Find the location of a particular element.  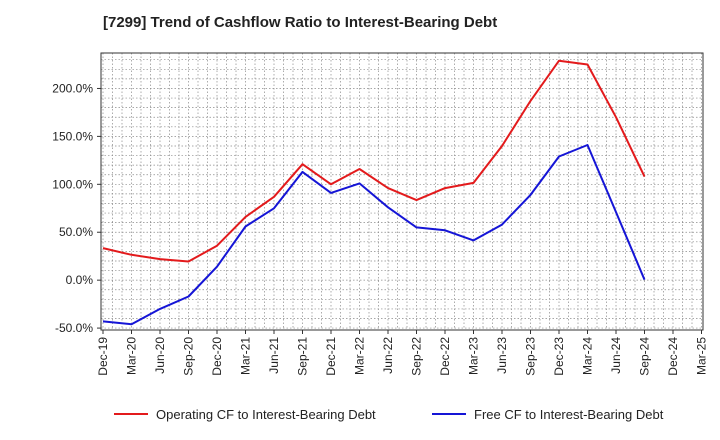

x-tick-label: Jun-21 is located at coordinates (274, 355).